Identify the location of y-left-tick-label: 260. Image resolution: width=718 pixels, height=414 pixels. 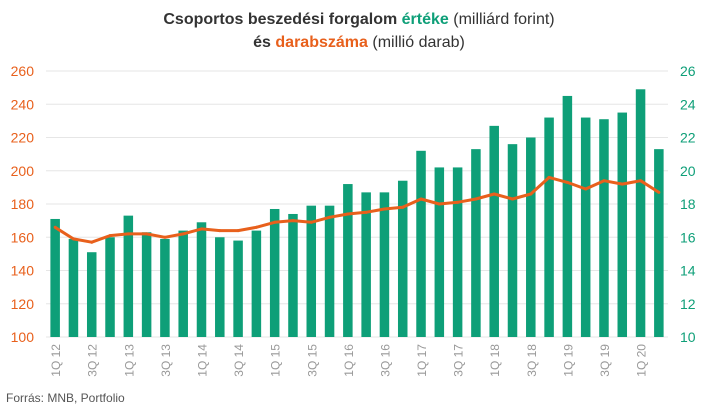
(23, 71).